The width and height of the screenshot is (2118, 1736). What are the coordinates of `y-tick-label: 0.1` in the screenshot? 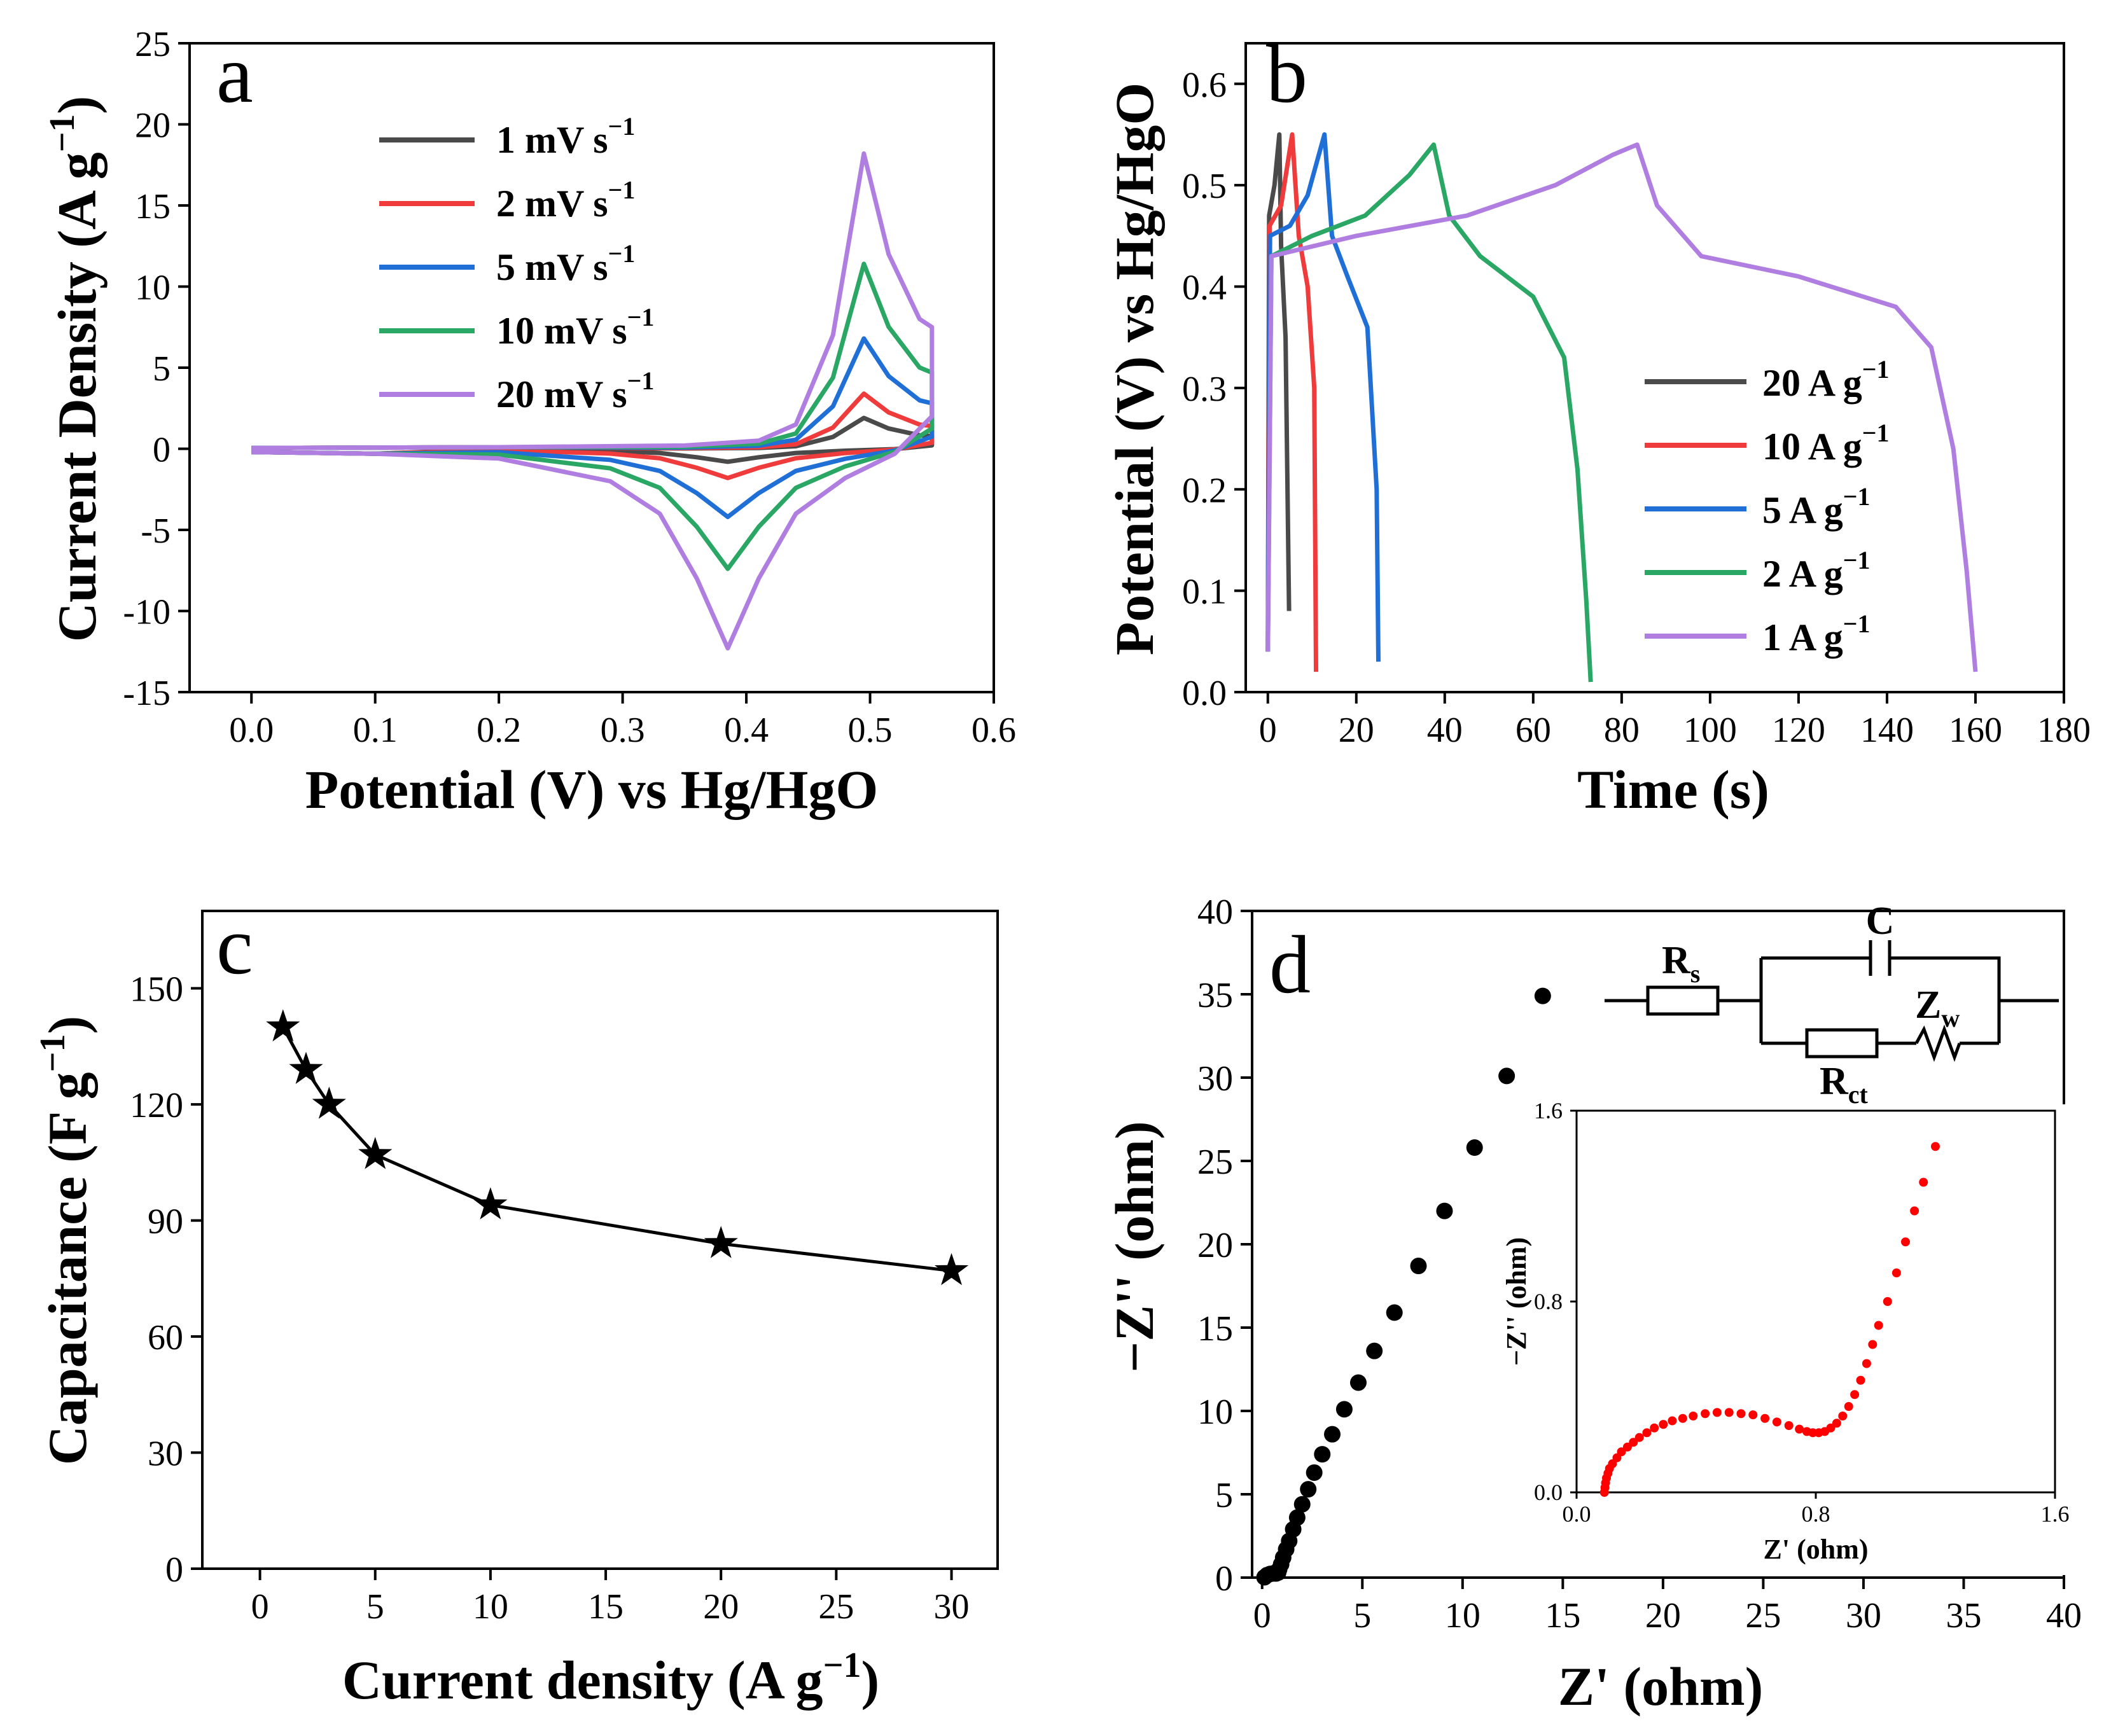 It's located at (1204, 592).